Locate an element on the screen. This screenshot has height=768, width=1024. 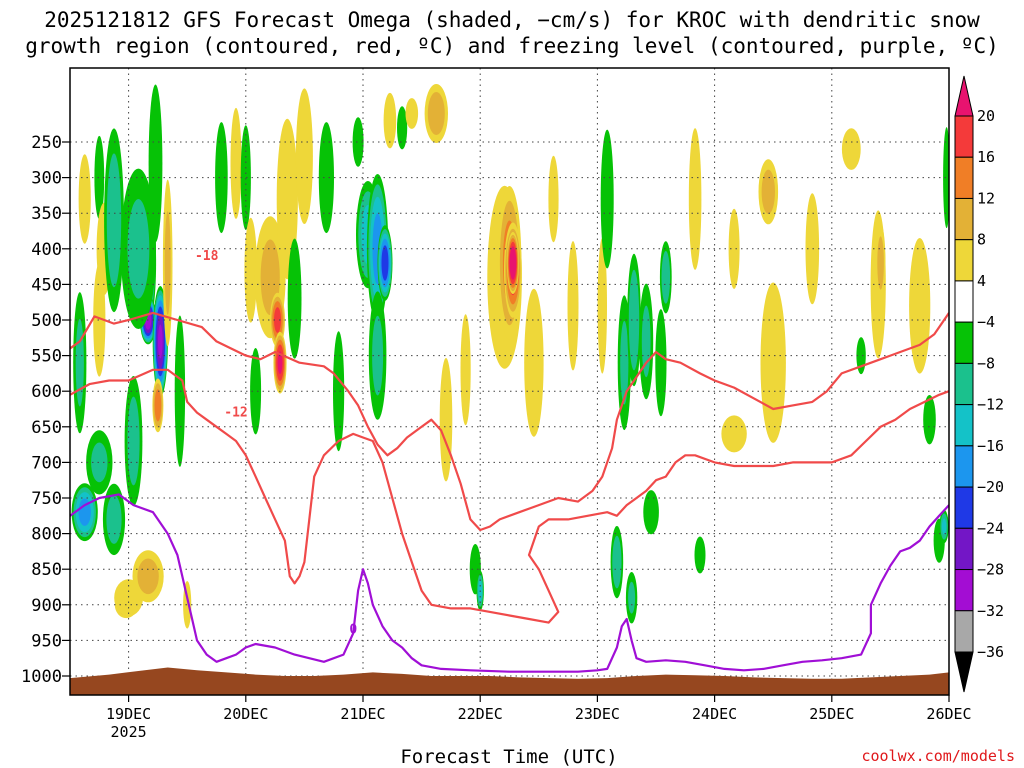
y-tick-label: 400 is located at coordinates (46, 250).